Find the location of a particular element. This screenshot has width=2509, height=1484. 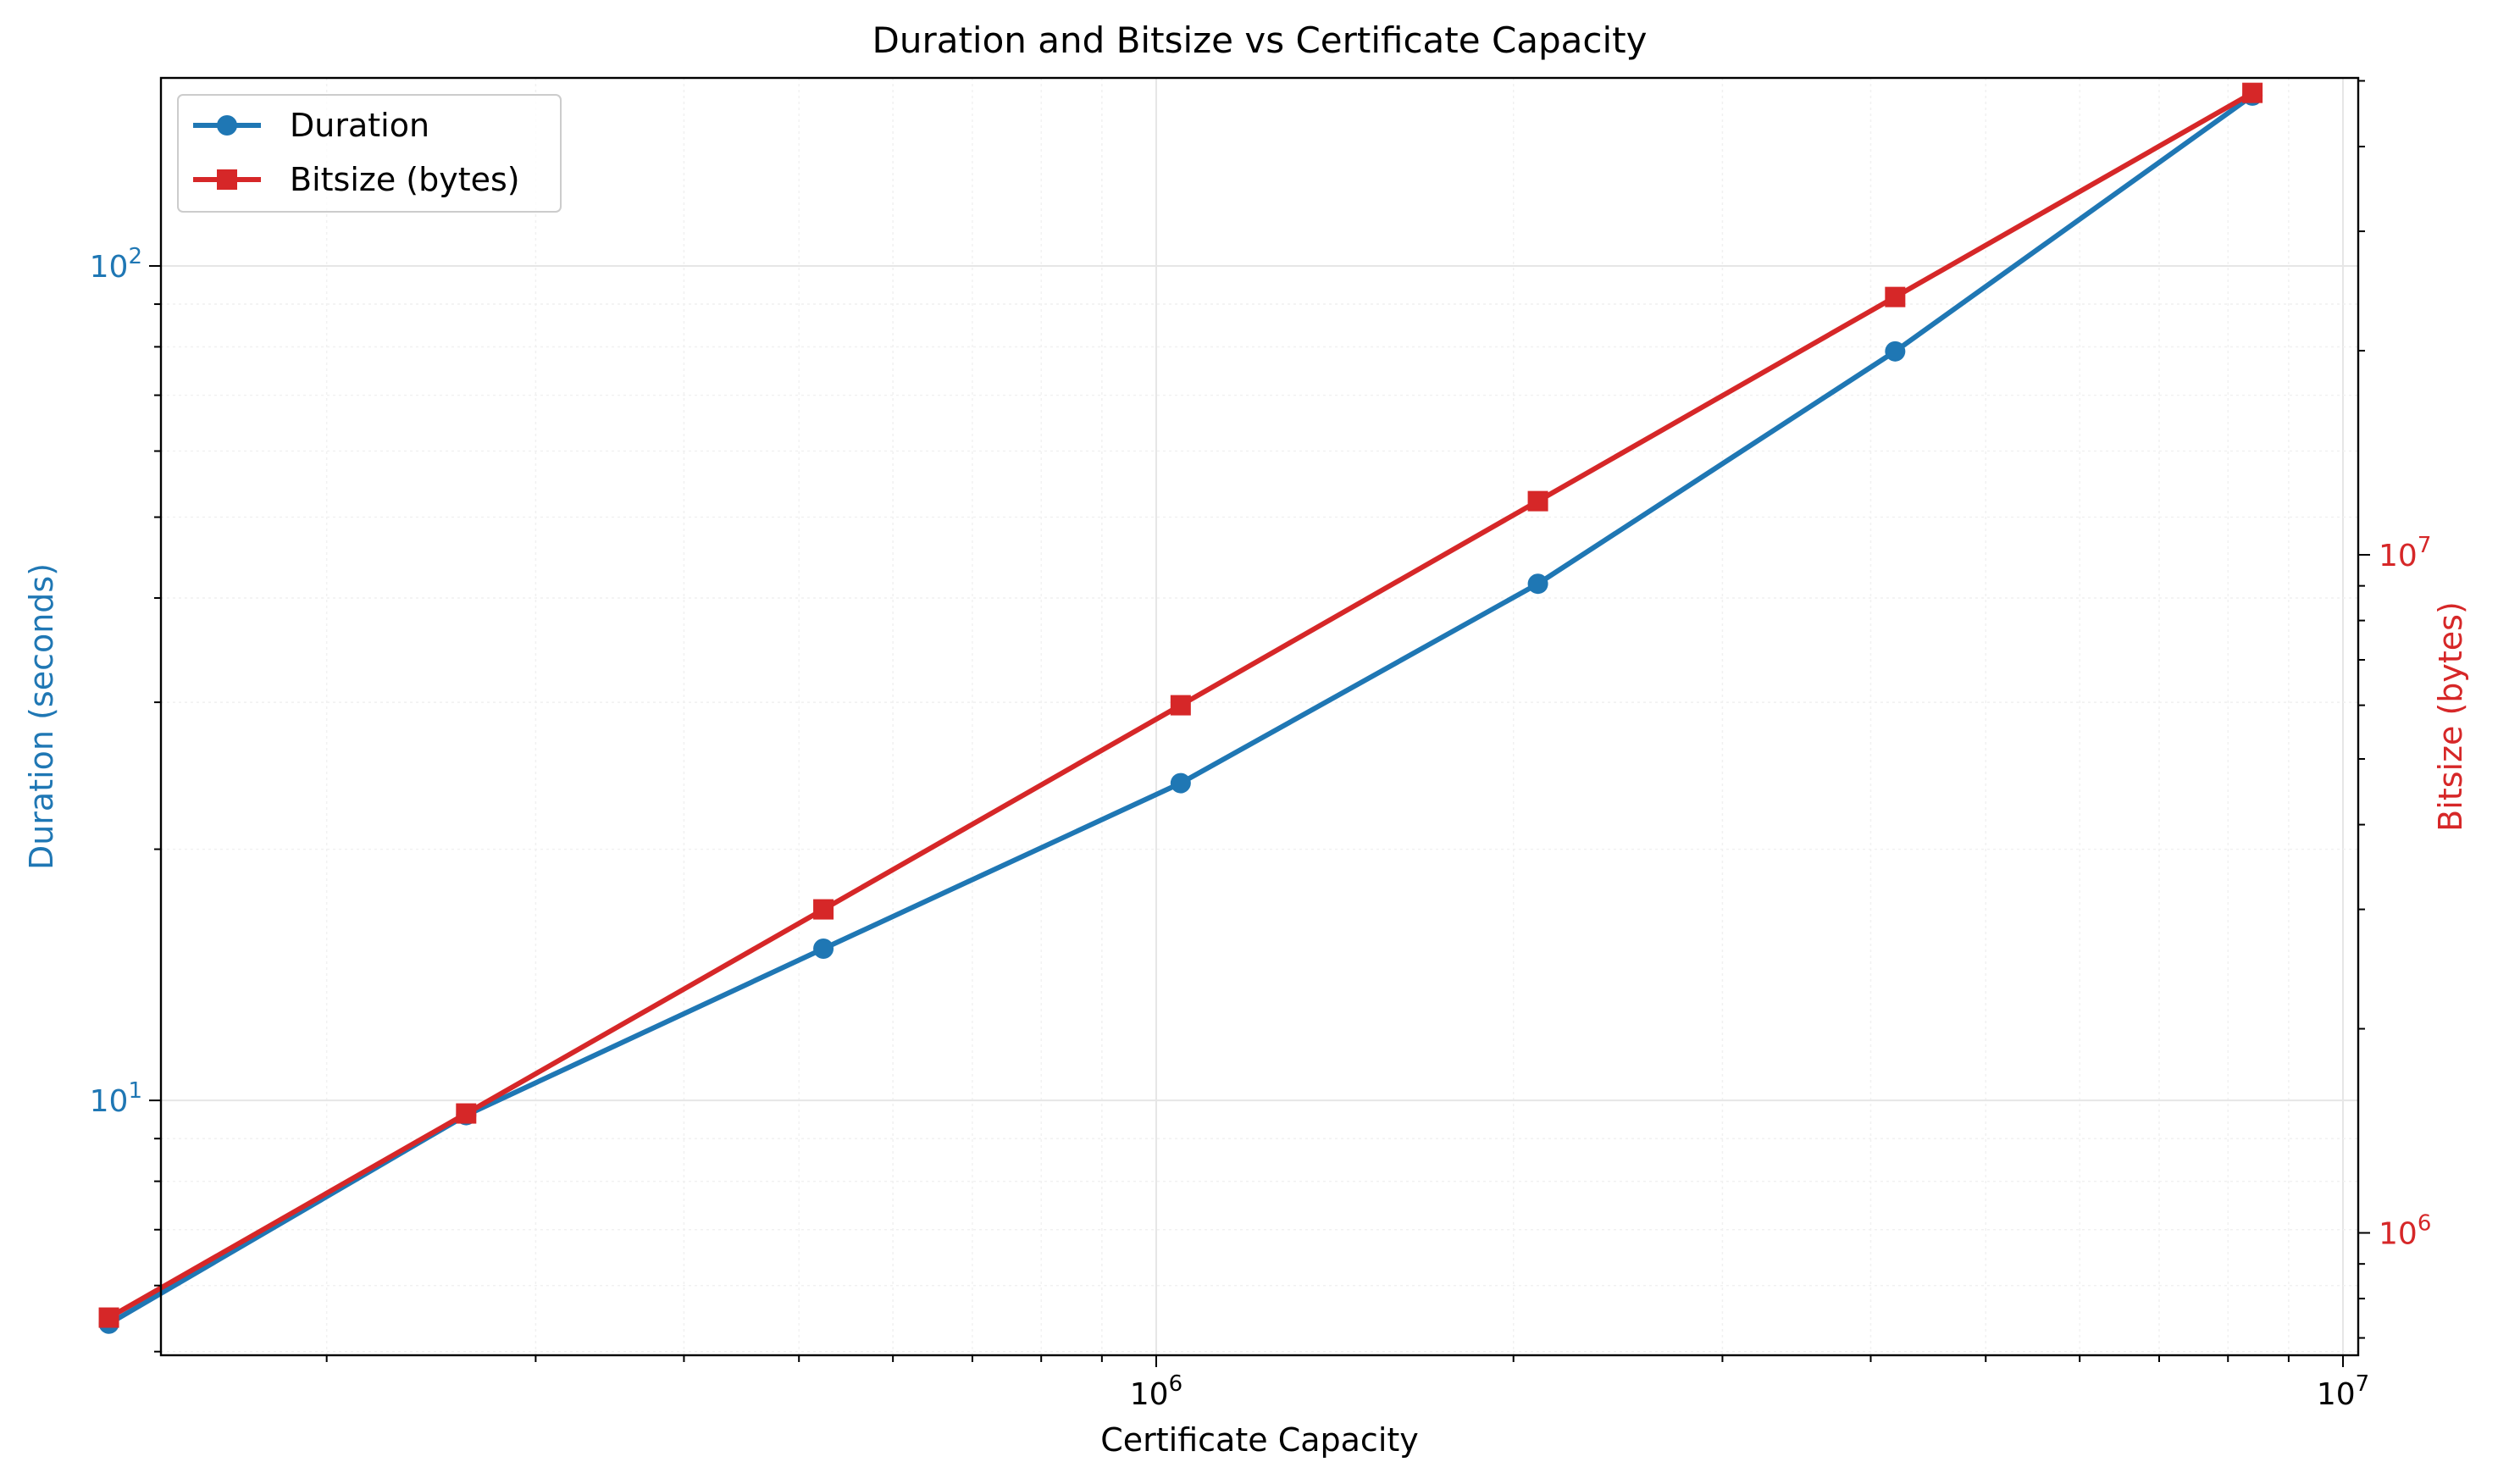

y-left-tick-label: 10¹ is located at coordinates (116, 1098).